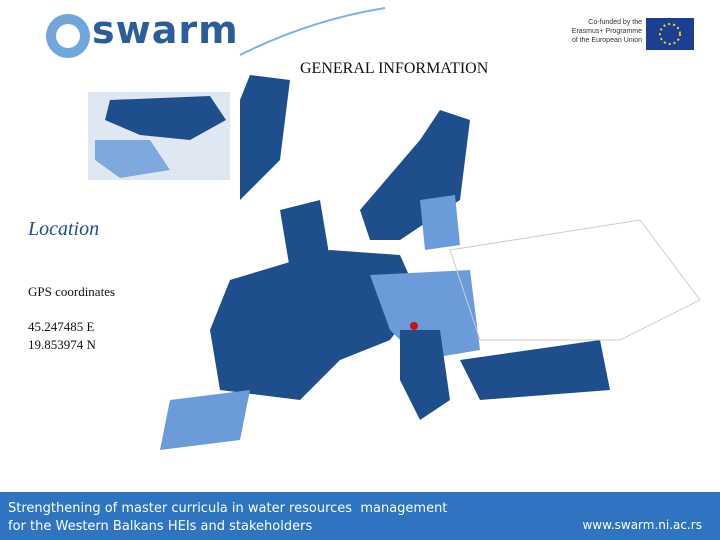 This screenshot has width=720, height=540. Describe the element at coordinates (414, 326) in the screenshot. I see `location-marker` at that location.